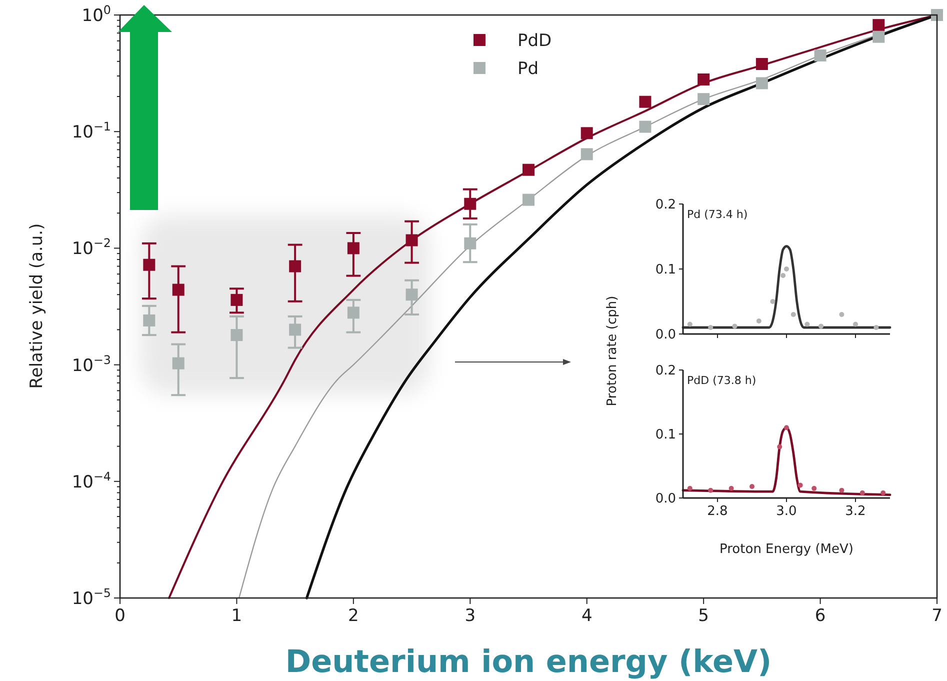 This screenshot has width=947, height=681. What do you see at coordinates (586, 616) in the screenshot?
I see `x-tick-label: 4` at bounding box center [586, 616].